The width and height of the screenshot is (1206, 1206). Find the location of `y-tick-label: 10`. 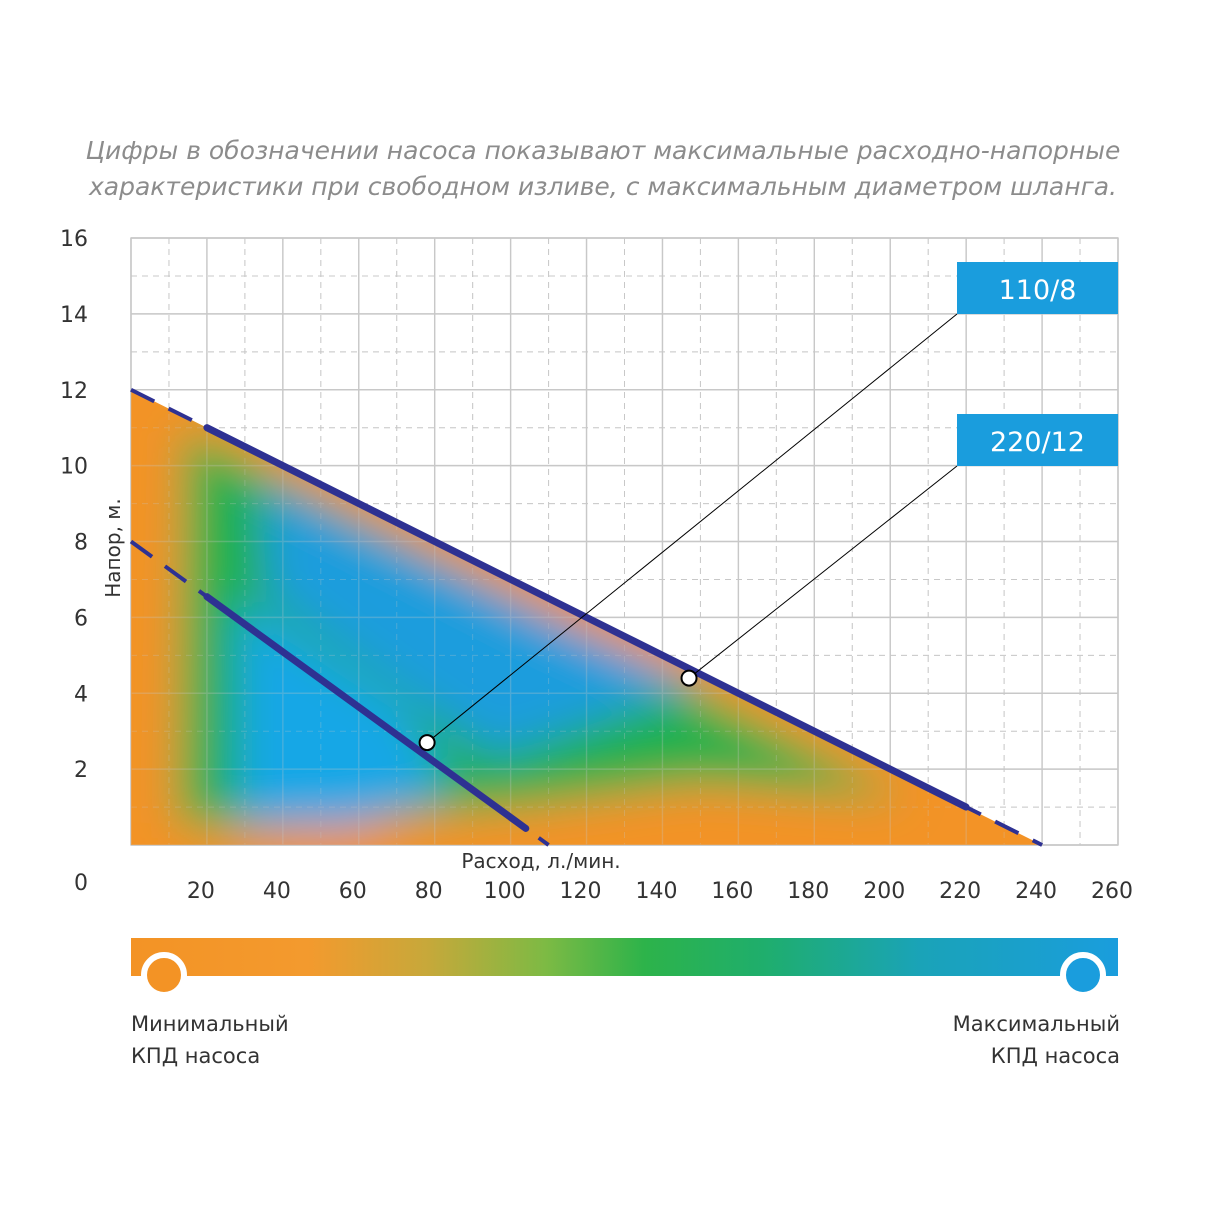

y-tick-label: 10 is located at coordinates (74, 467).